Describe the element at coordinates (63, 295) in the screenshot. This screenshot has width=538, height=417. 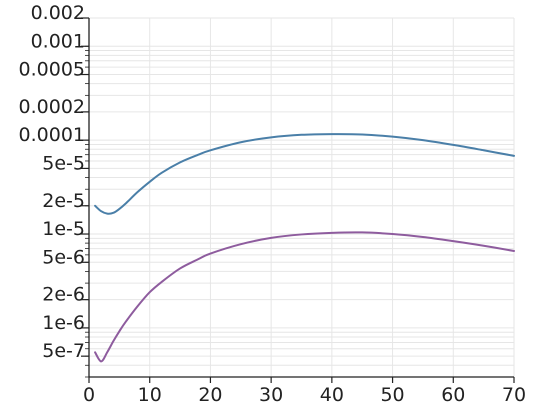
I see `y-tick-label: 2e-6` at that location.